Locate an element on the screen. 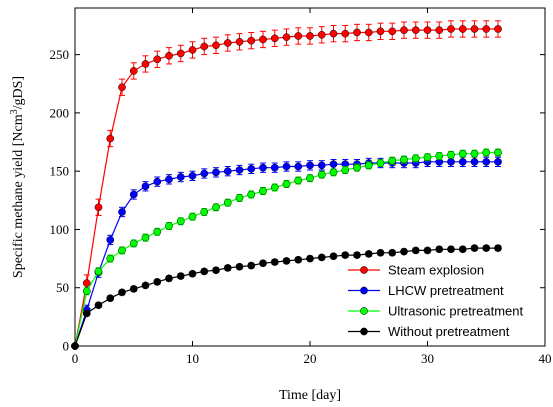  legend-label: LHCW pretreatment is located at coordinates (446, 290).